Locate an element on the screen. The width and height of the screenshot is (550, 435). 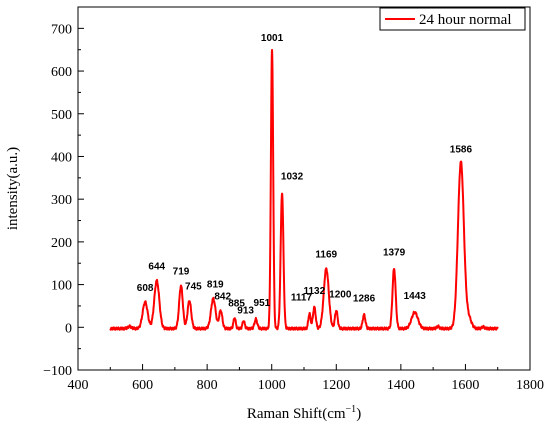
legend-box is located at coordinates (452, 19).